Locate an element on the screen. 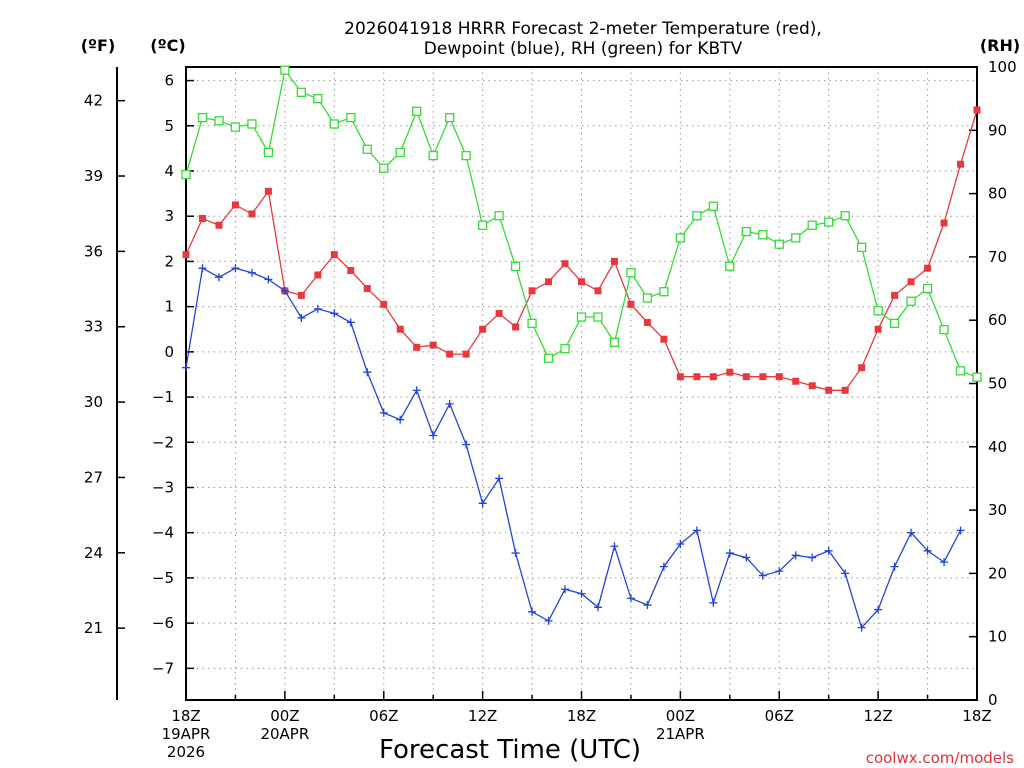  x-tick-label: 00Z is located at coordinates (680, 716).